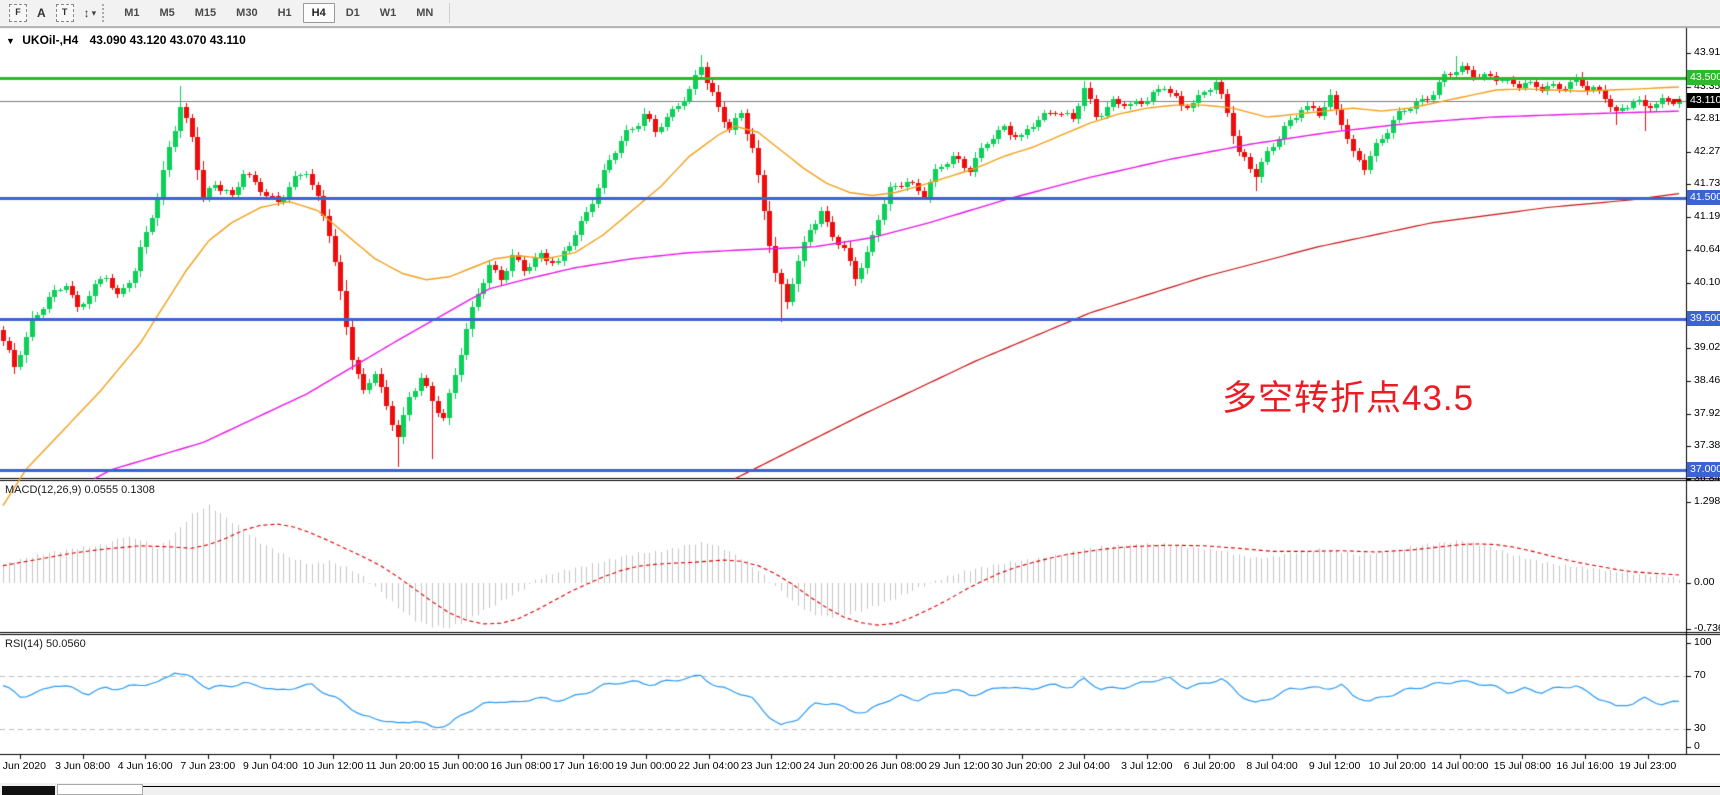 The image size is (1720, 795). Describe the element at coordinates (1348, 398) in the screenshot. I see `chart-annotation-text: 多空转折点43.5` at that location.